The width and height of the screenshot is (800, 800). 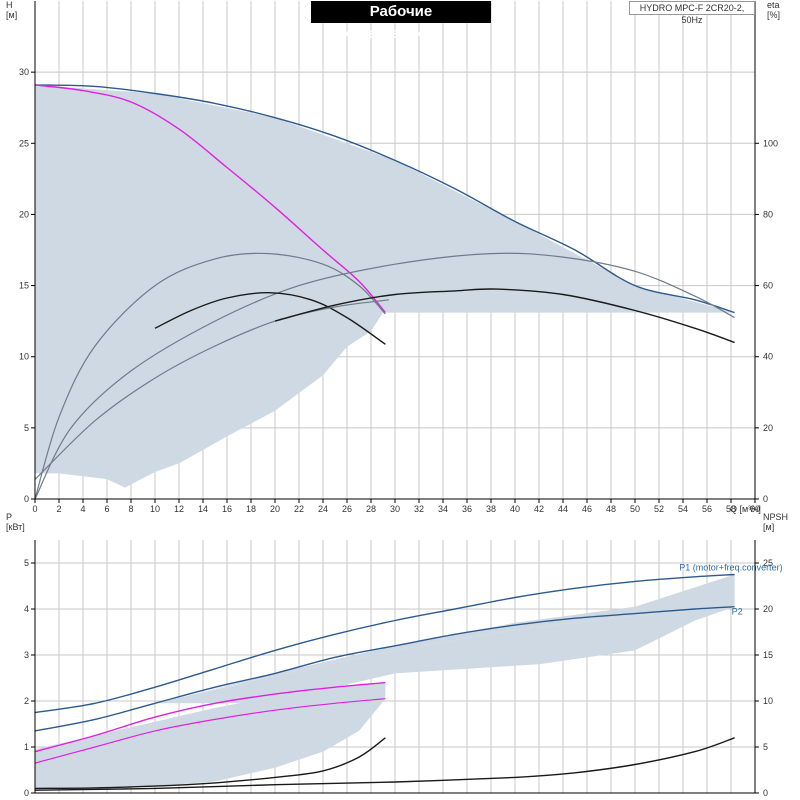 I want to click on x-tick-label: 24, so click(x=323, y=509).